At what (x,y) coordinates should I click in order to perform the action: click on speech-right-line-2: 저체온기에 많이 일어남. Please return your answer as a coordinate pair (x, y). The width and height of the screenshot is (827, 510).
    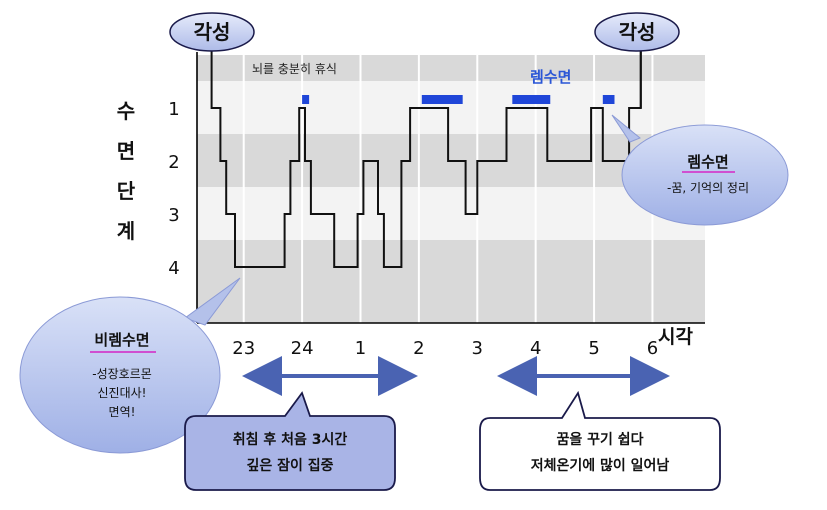
    Looking at the image, I should click on (600, 465).